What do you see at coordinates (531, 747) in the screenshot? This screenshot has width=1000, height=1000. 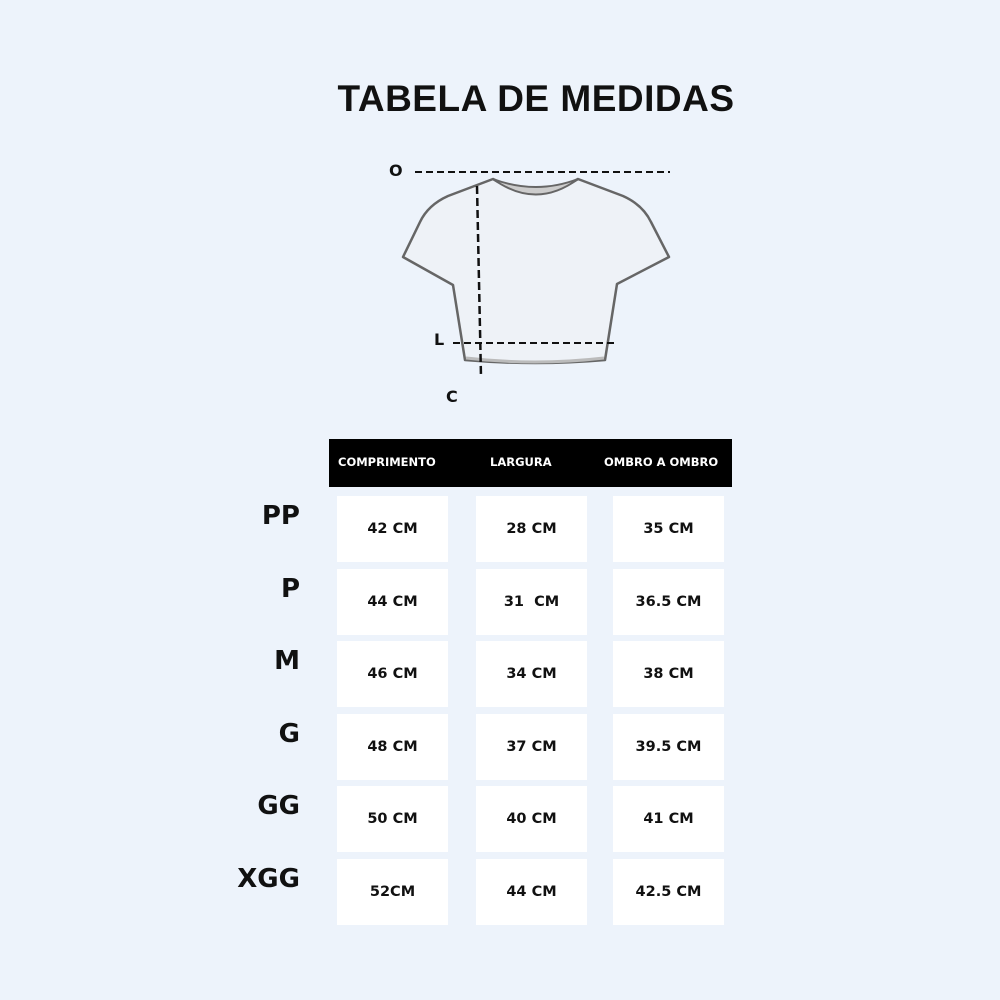 I see `table-cell: 37 CM` at bounding box center [531, 747].